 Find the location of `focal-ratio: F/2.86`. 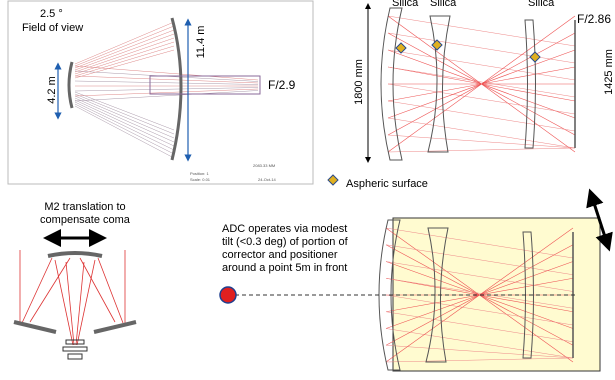

focal-ratio: F/2.86 is located at coordinates (594, 19).